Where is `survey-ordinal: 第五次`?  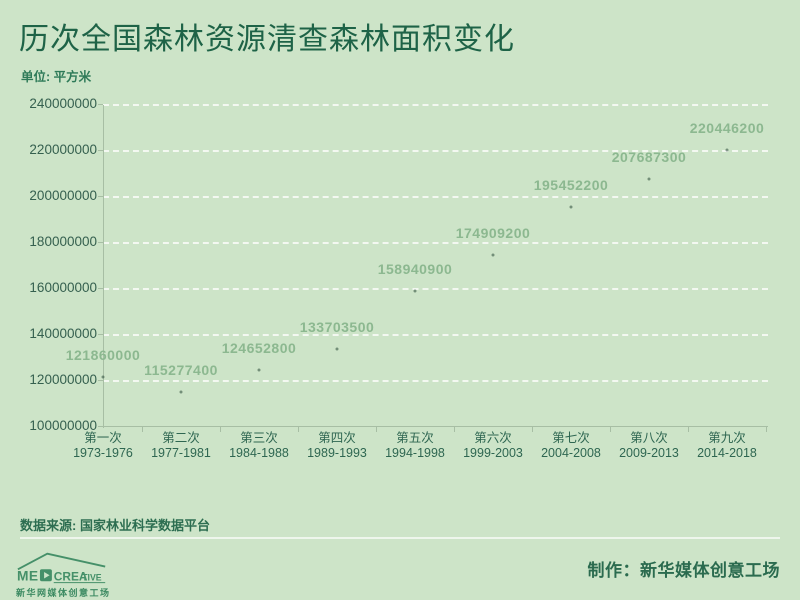
survey-ordinal: 第五次 is located at coordinates (415, 438).